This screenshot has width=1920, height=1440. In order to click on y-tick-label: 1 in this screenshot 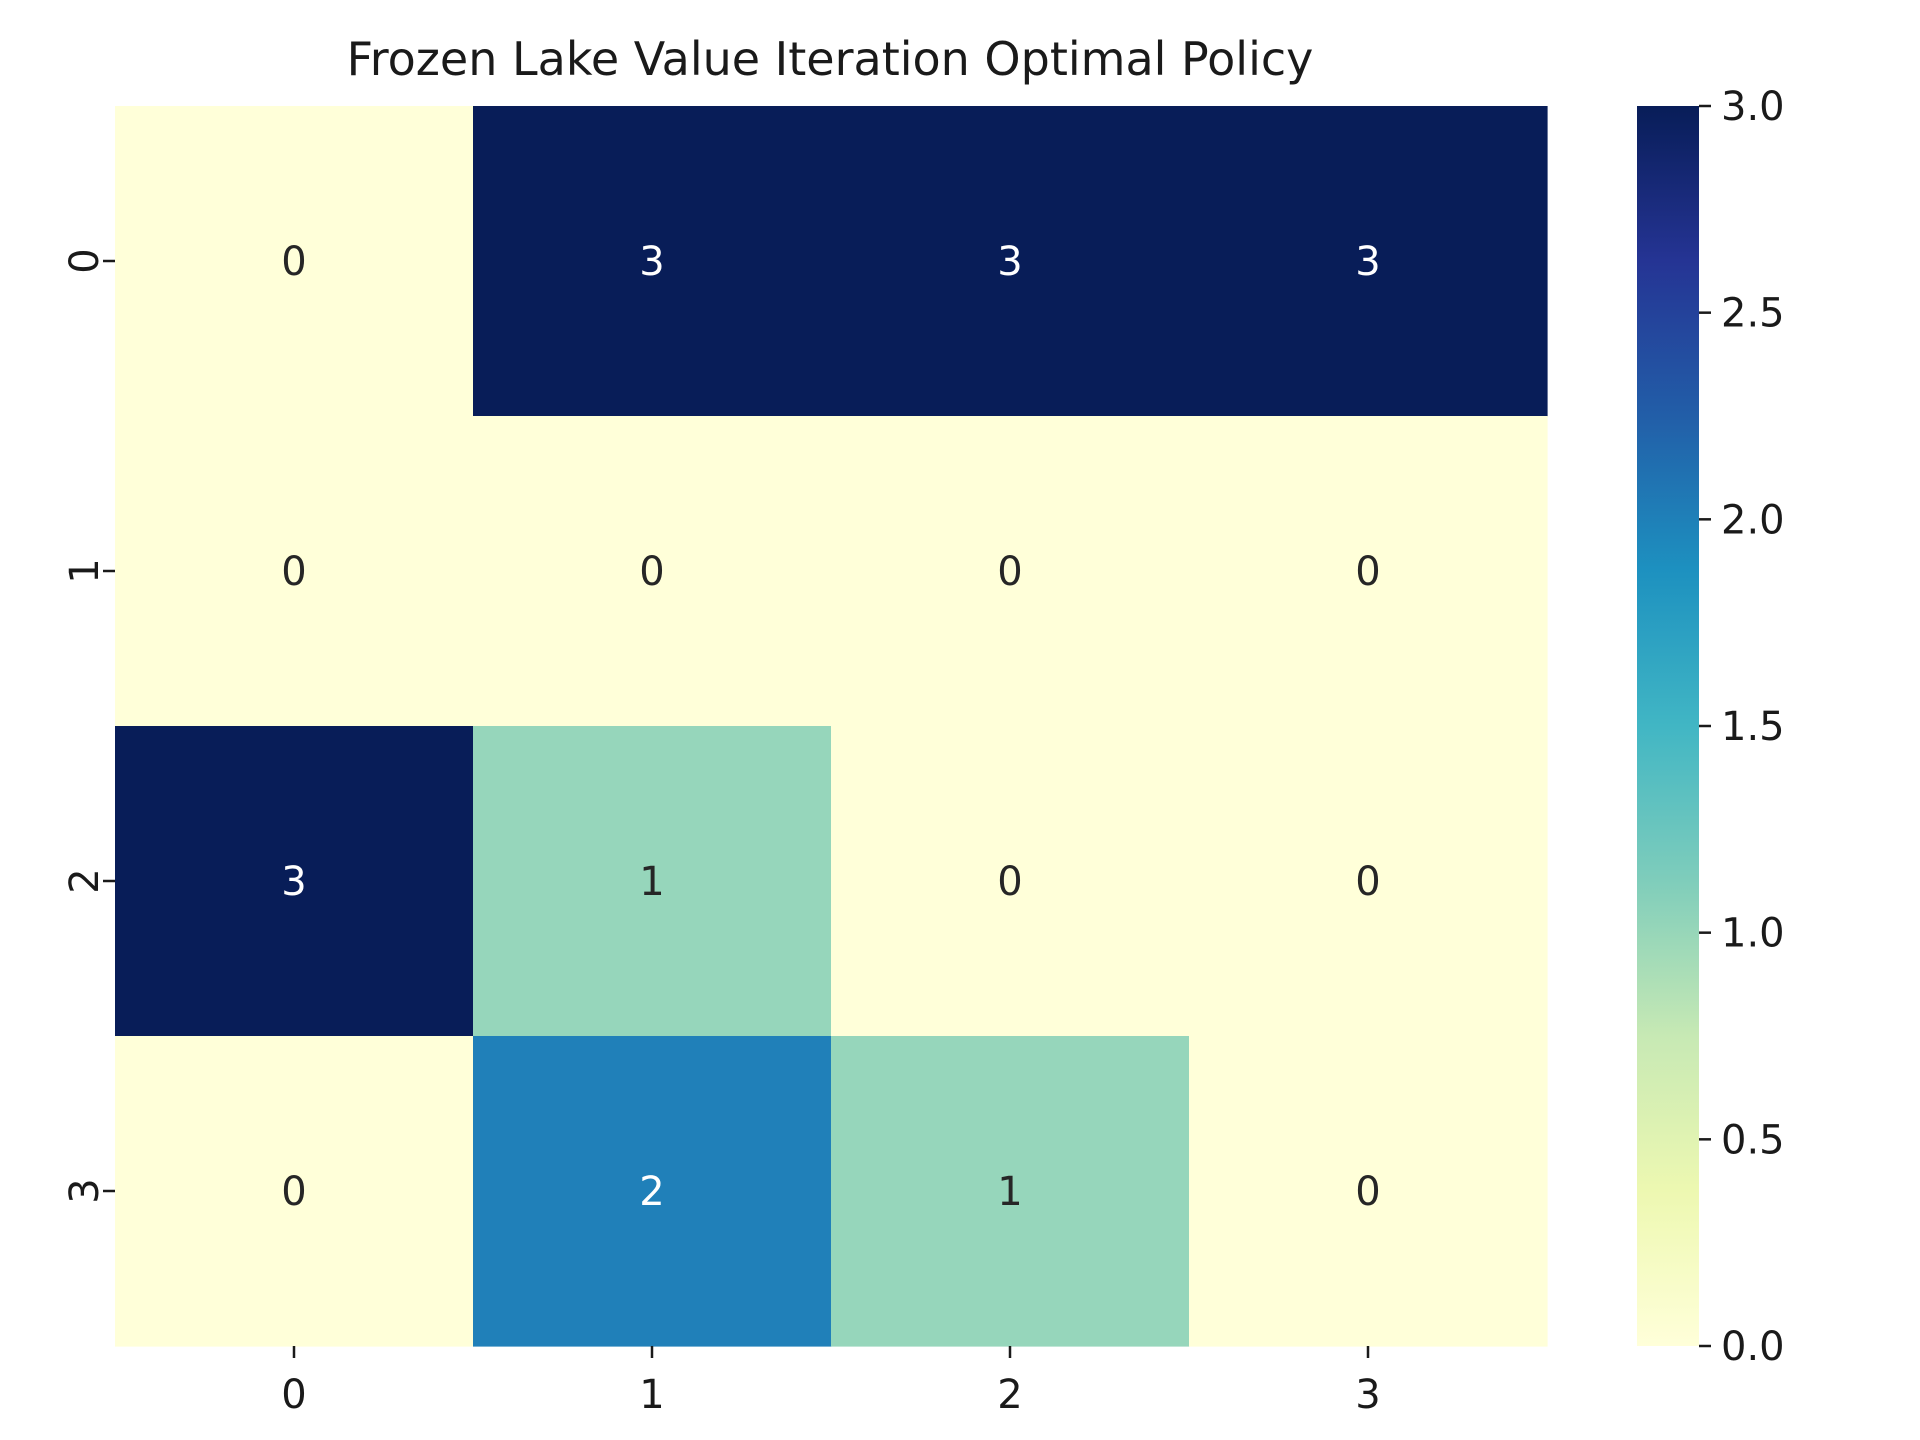, I will do `click(85, 570)`.